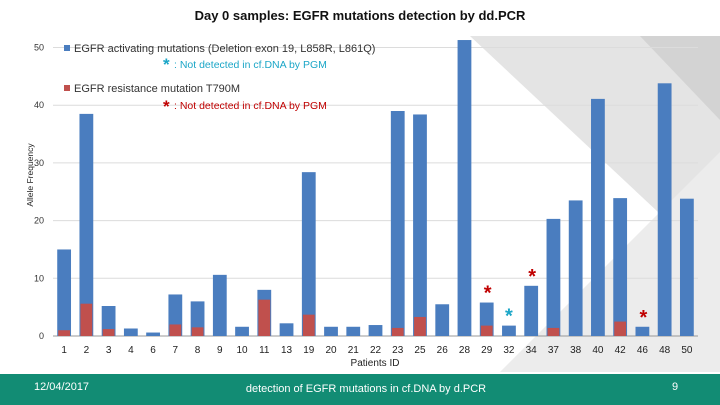  Describe the element at coordinates (30, 175) in the screenshot. I see `y-axis-label: Allele Frequency` at that location.